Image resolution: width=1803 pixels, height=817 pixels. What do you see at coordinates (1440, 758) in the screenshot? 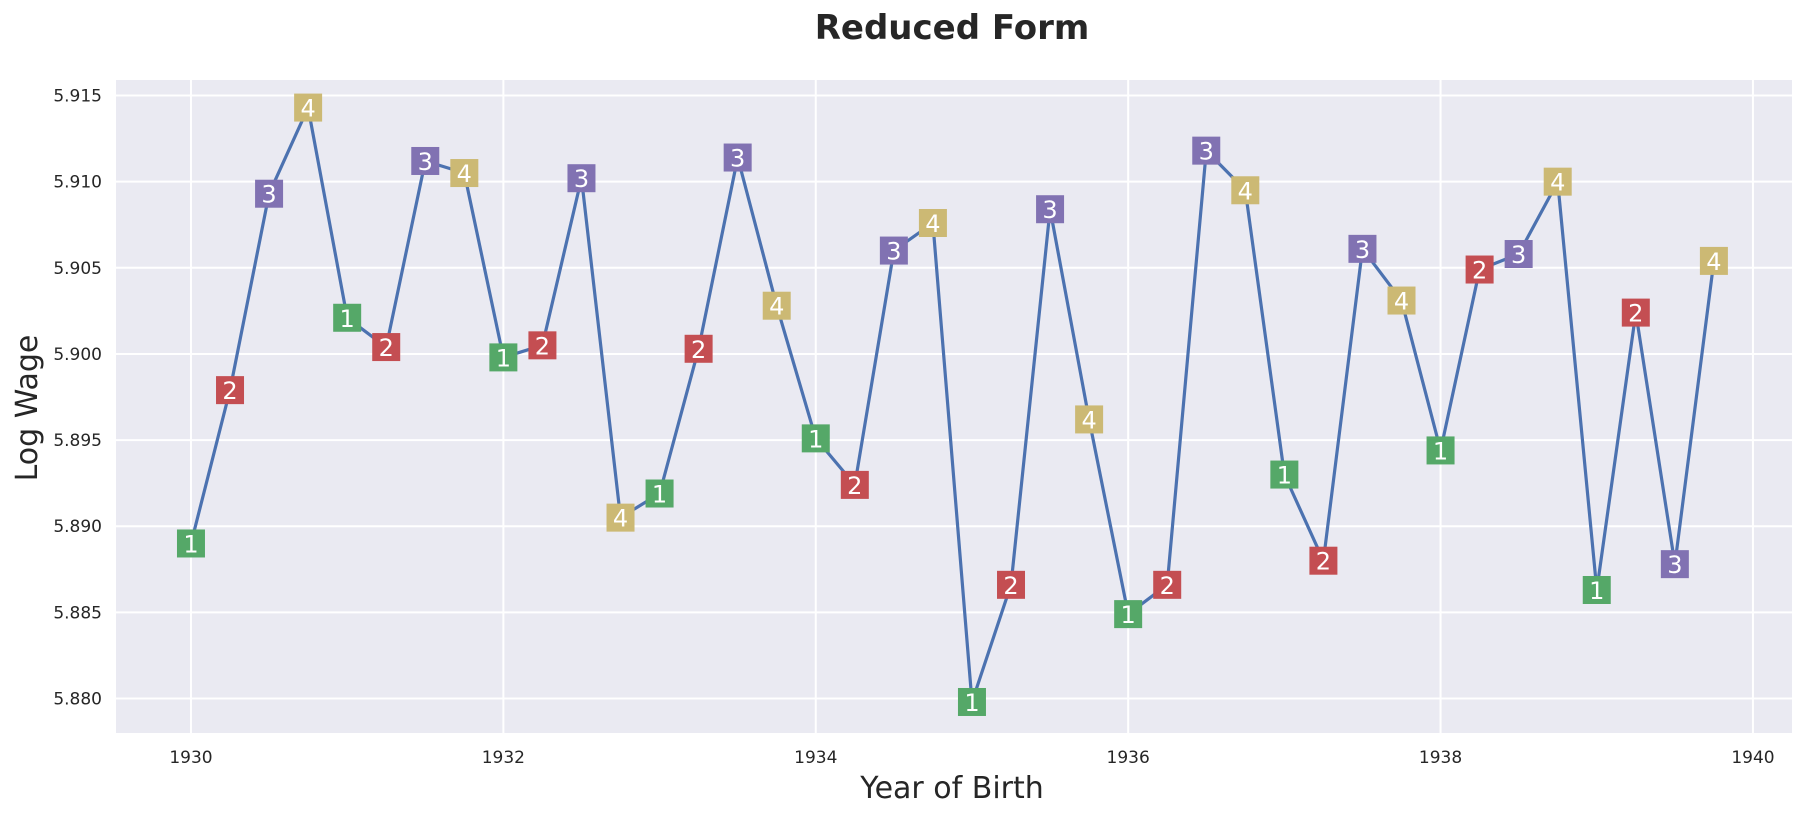
I see `x-tick-label: 1938` at bounding box center [1440, 758].